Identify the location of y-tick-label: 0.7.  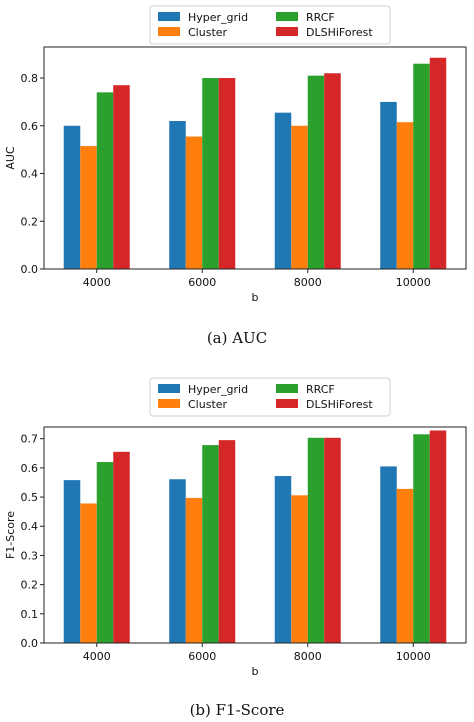
(30, 439).